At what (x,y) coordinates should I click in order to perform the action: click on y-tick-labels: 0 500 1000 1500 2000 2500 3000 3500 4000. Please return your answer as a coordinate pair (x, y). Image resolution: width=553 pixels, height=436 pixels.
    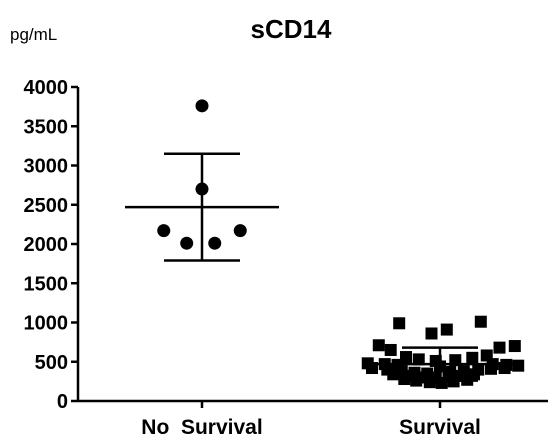
    Looking at the image, I should click on (46, 245).